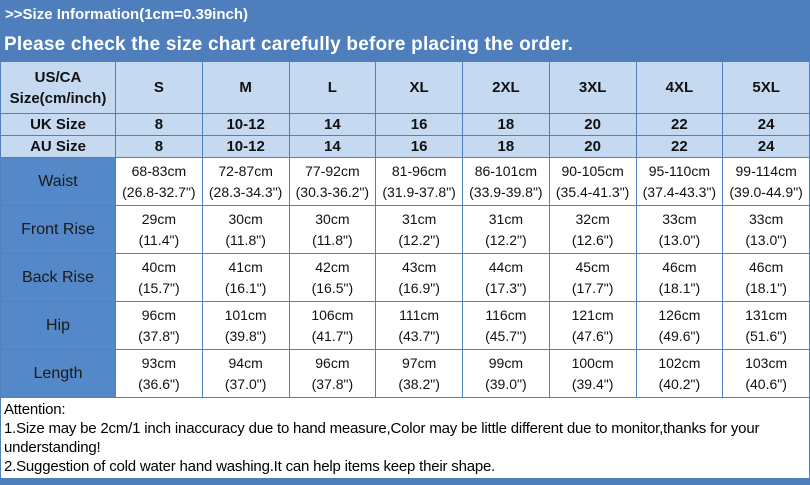  I want to click on au-size-value: 24, so click(766, 146).